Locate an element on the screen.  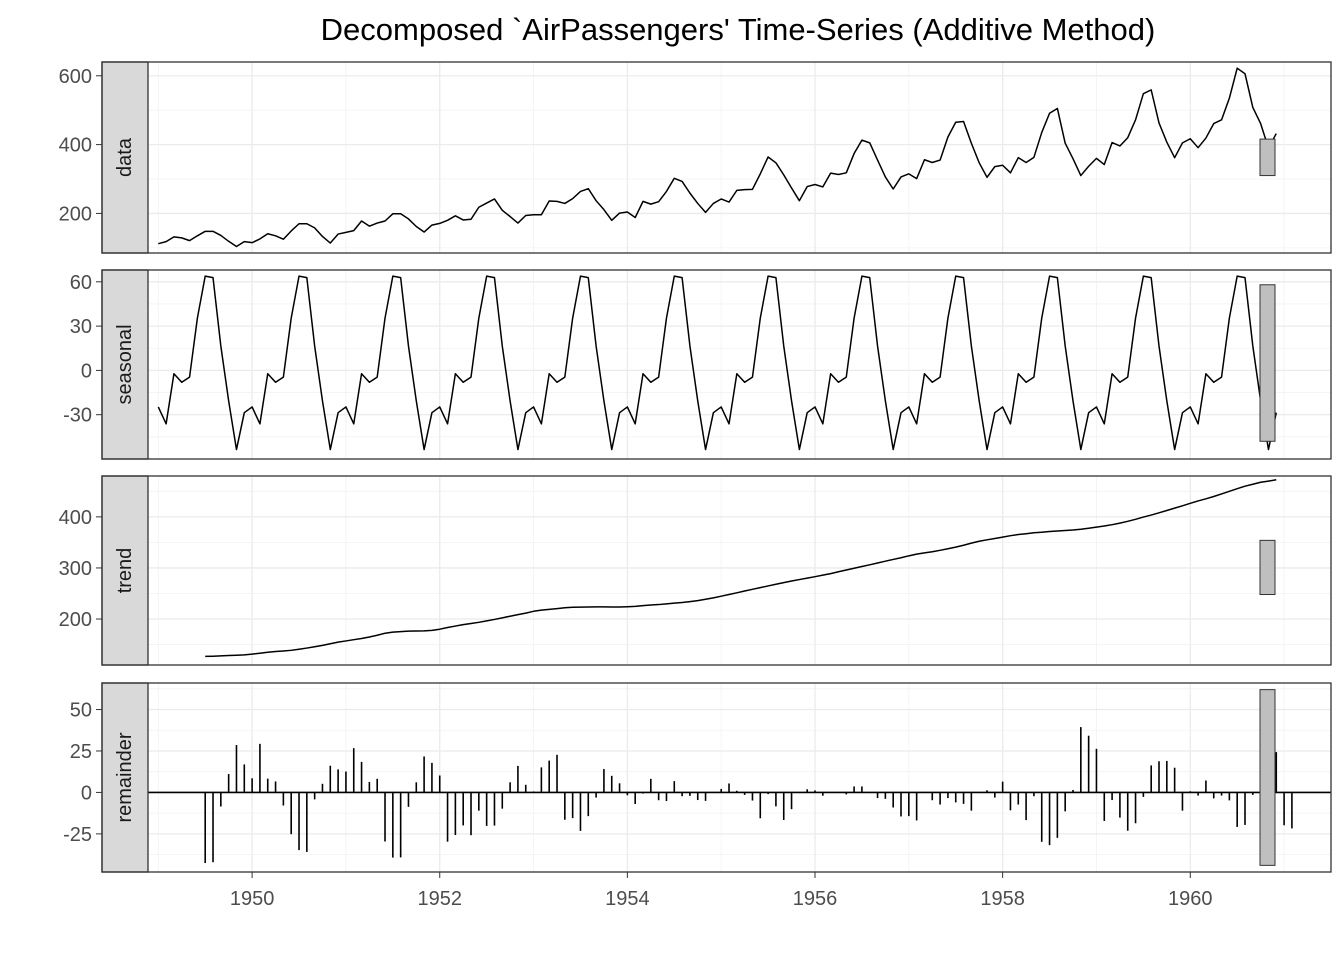
x-tick-label: 1960 is located at coordinates (1190, 899).